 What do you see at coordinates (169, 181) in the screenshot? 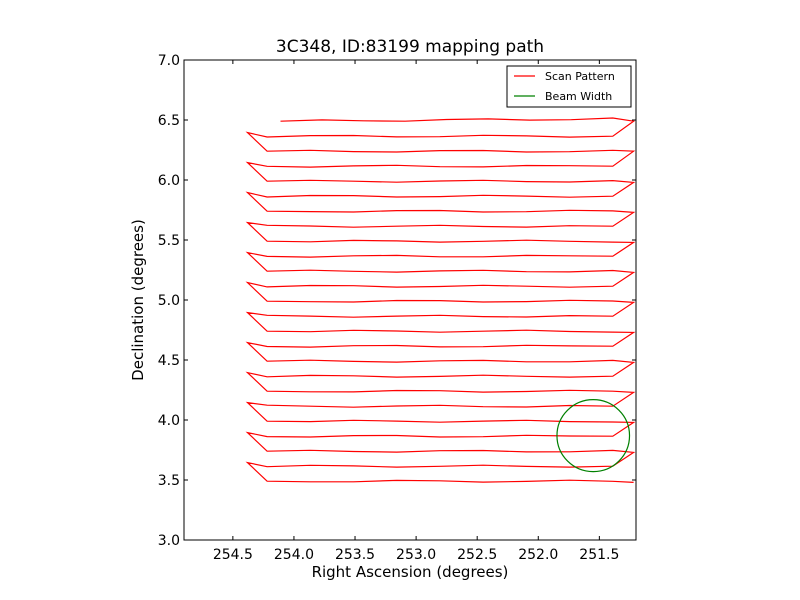
I see `y-tick-label: 6.0` at bounding box center [169, 181].